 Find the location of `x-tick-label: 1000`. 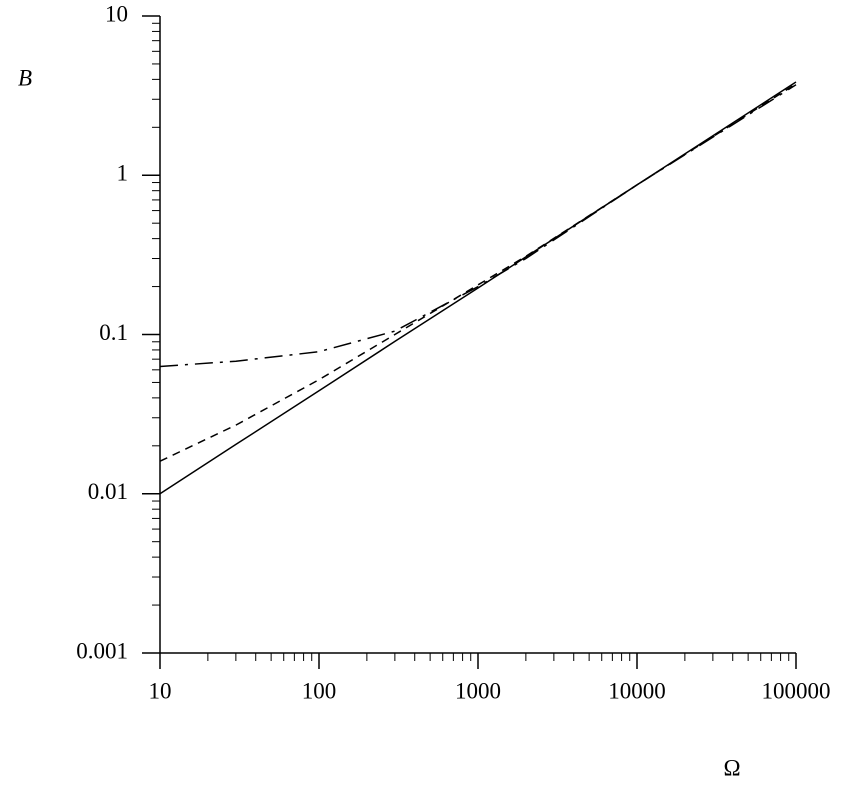

x-tick-label: 1000 is located at coordinates (478, 690).